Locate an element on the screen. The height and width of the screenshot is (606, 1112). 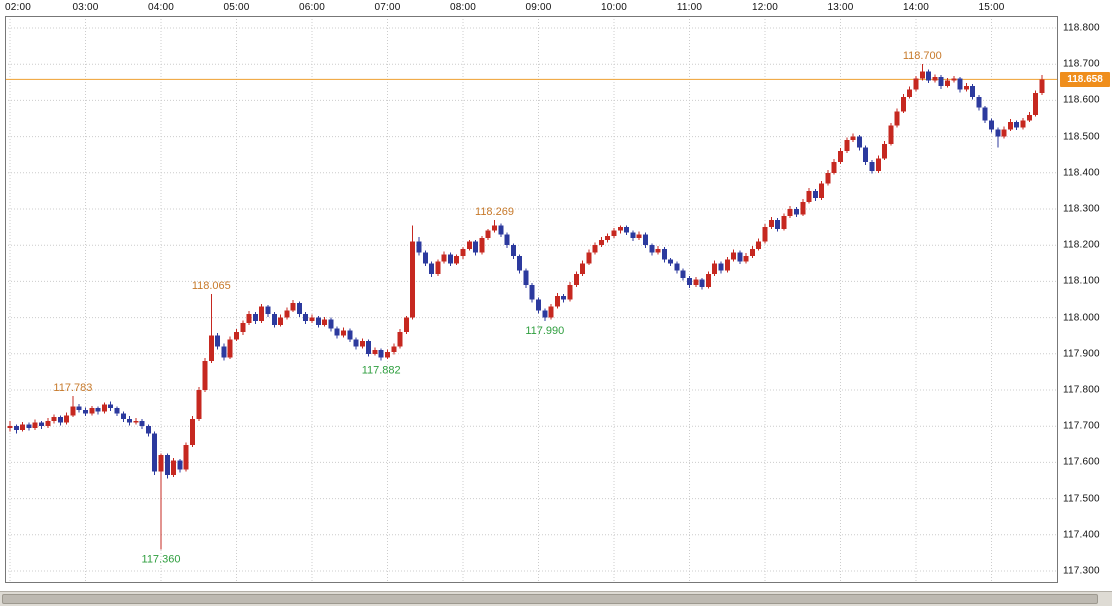
time-label: 08:00 is located at coordinates (463, 7).